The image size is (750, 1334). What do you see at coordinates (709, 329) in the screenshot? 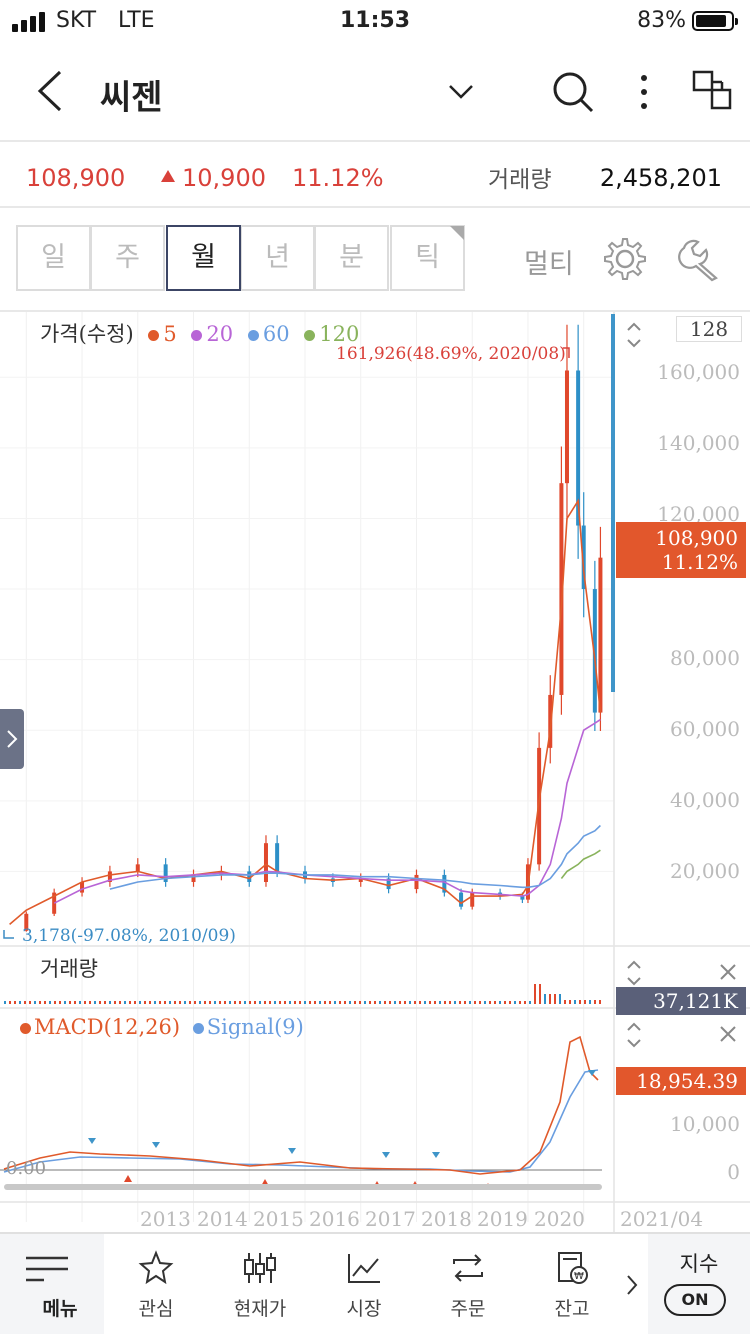
I see `candle-count-box: 128` at bounding box center [709, 329].